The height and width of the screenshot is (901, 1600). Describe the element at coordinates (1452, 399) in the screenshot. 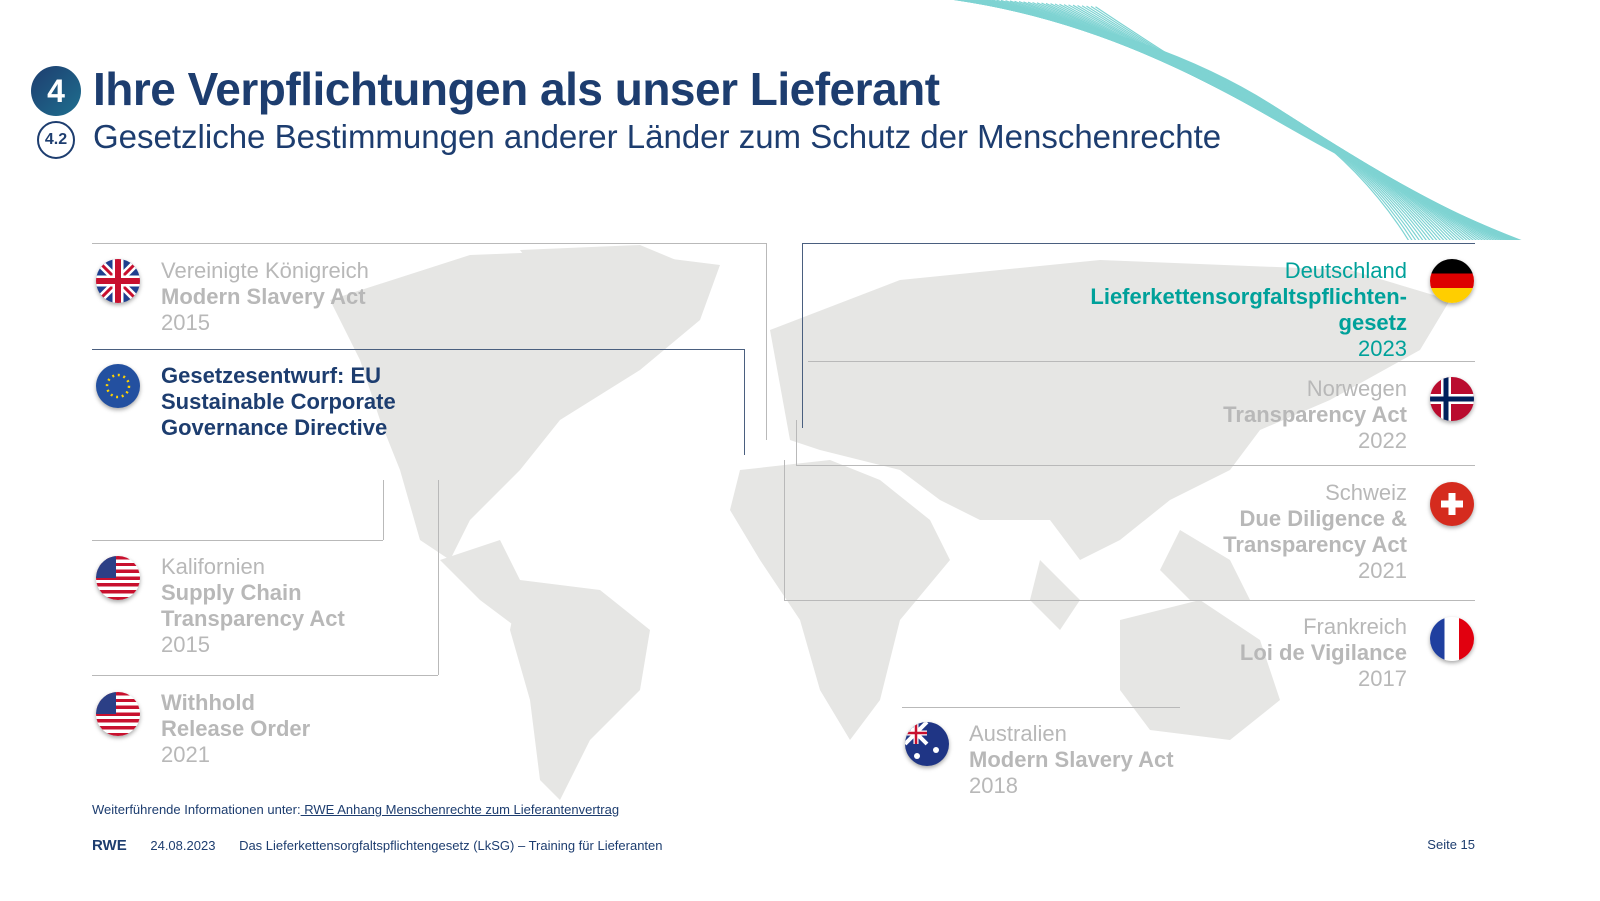

I see `norway-flag-icon` at that location.